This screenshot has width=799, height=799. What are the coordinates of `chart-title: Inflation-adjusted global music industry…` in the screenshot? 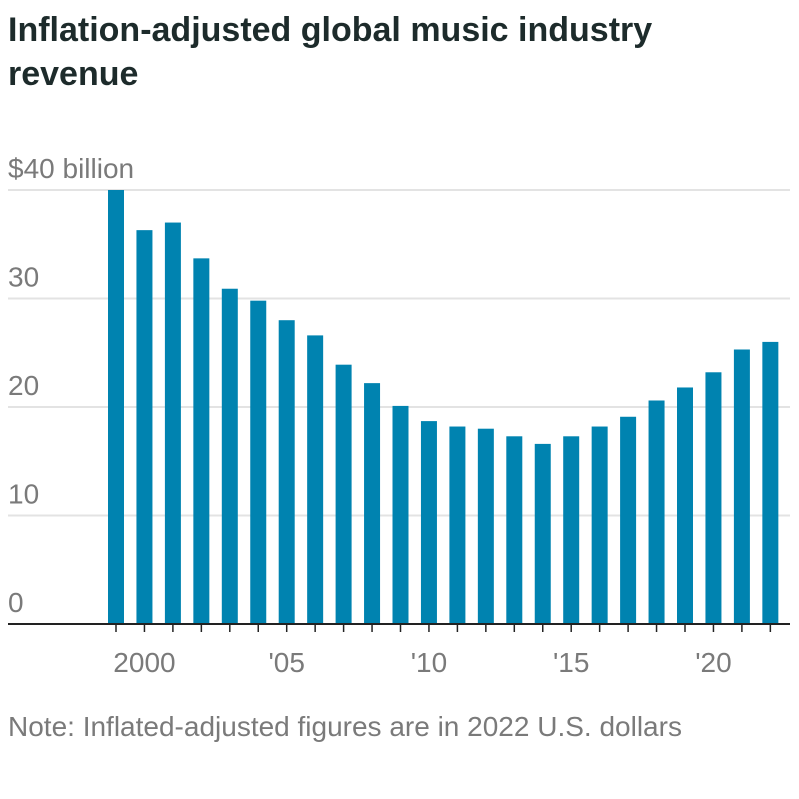 It's located at (330, 52).